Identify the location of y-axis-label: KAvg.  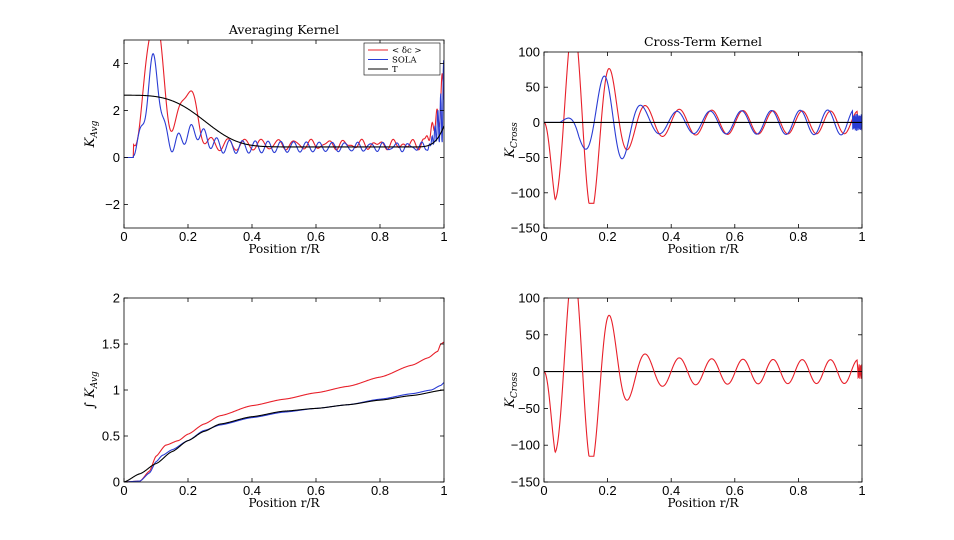
(91, 134).